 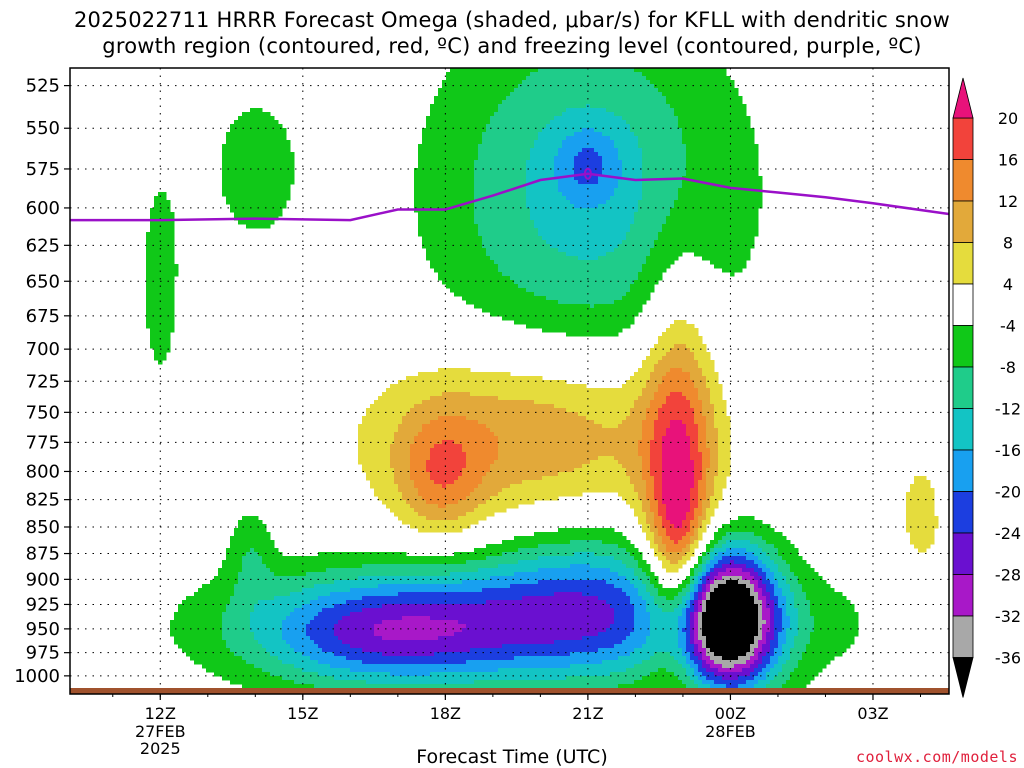 I want to click on credit-link: coolwx.com/models, so click(x=936, y=757).